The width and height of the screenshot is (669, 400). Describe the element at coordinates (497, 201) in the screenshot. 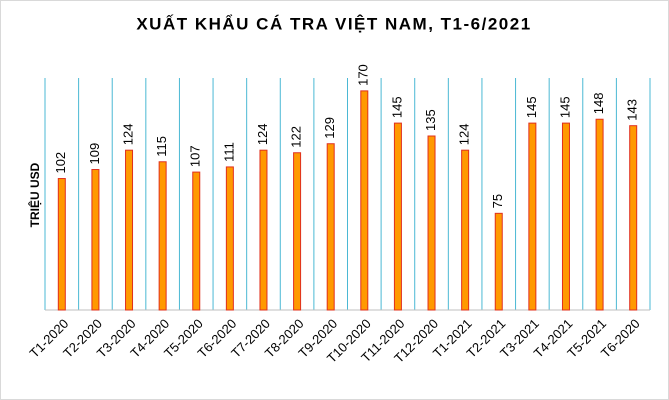

I see `data-label: 75` at that location.